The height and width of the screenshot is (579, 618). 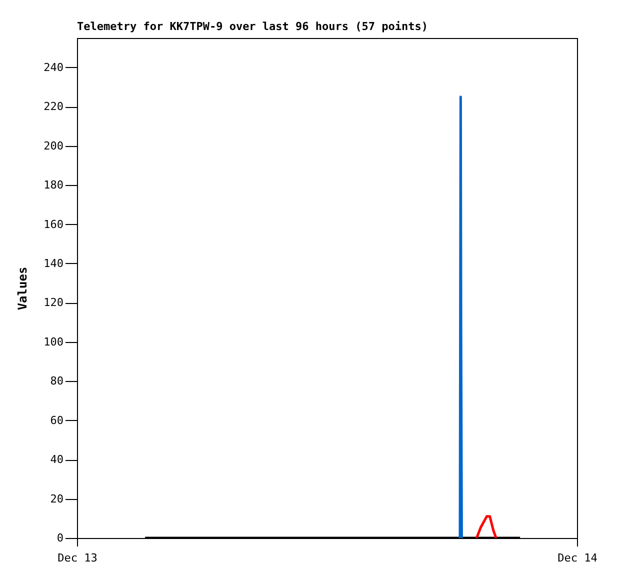 I want to click on chart-title: Telemetry for KK7TPW-9 over last 96 hours (57 points), so click(x=252, y=26).